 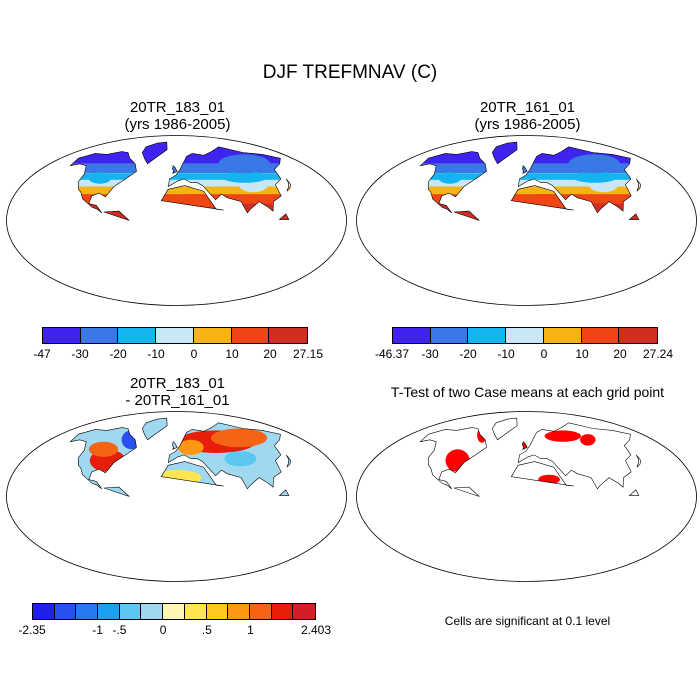 I want to click on panel1-title-line1: 20TR_183_01, so click(x=177, y=107).